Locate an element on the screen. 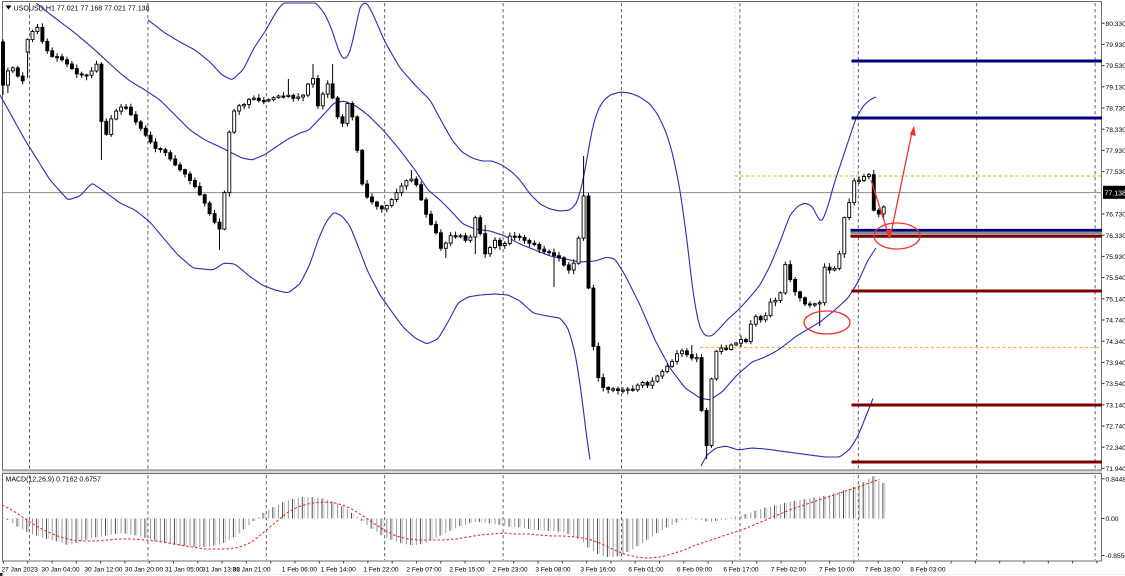 Image resolution: width=1125 pixels, height=576 pixels. svg-text: 31 Jan 05:00 is located at coordinates (184, 570).